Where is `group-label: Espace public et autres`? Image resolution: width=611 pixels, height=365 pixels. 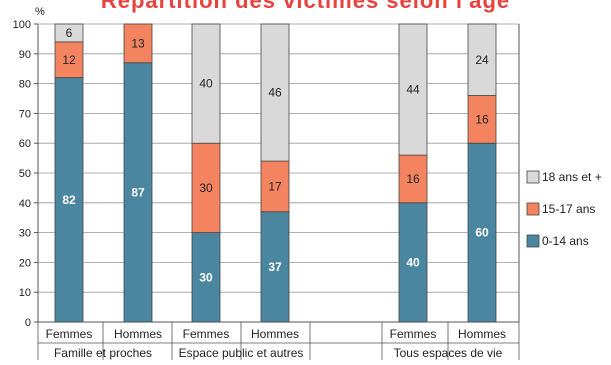
group-label: Espace public et autres is located at coordinates (241, 353).